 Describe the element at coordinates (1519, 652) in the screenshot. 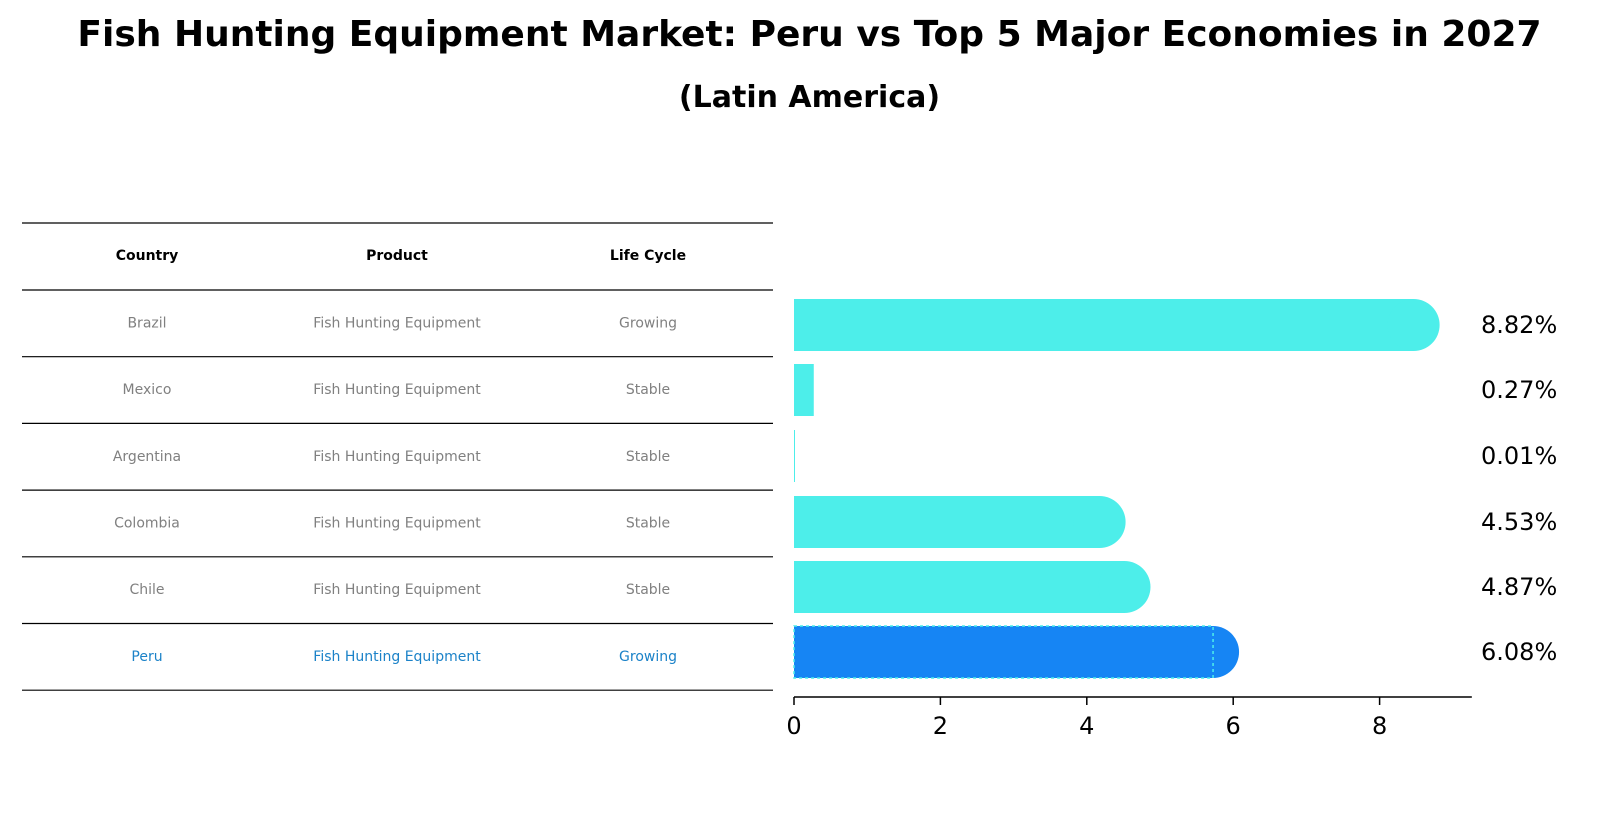

I see `bar-value-label: 6.08%` at that location.